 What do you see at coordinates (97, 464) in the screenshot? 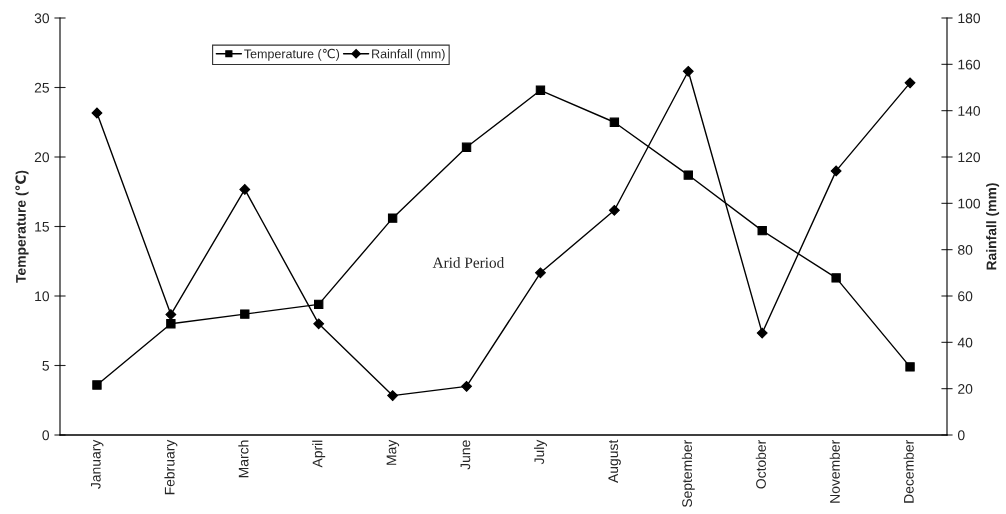
I see `x-tick-label: January` at bounding box center [97, 464].